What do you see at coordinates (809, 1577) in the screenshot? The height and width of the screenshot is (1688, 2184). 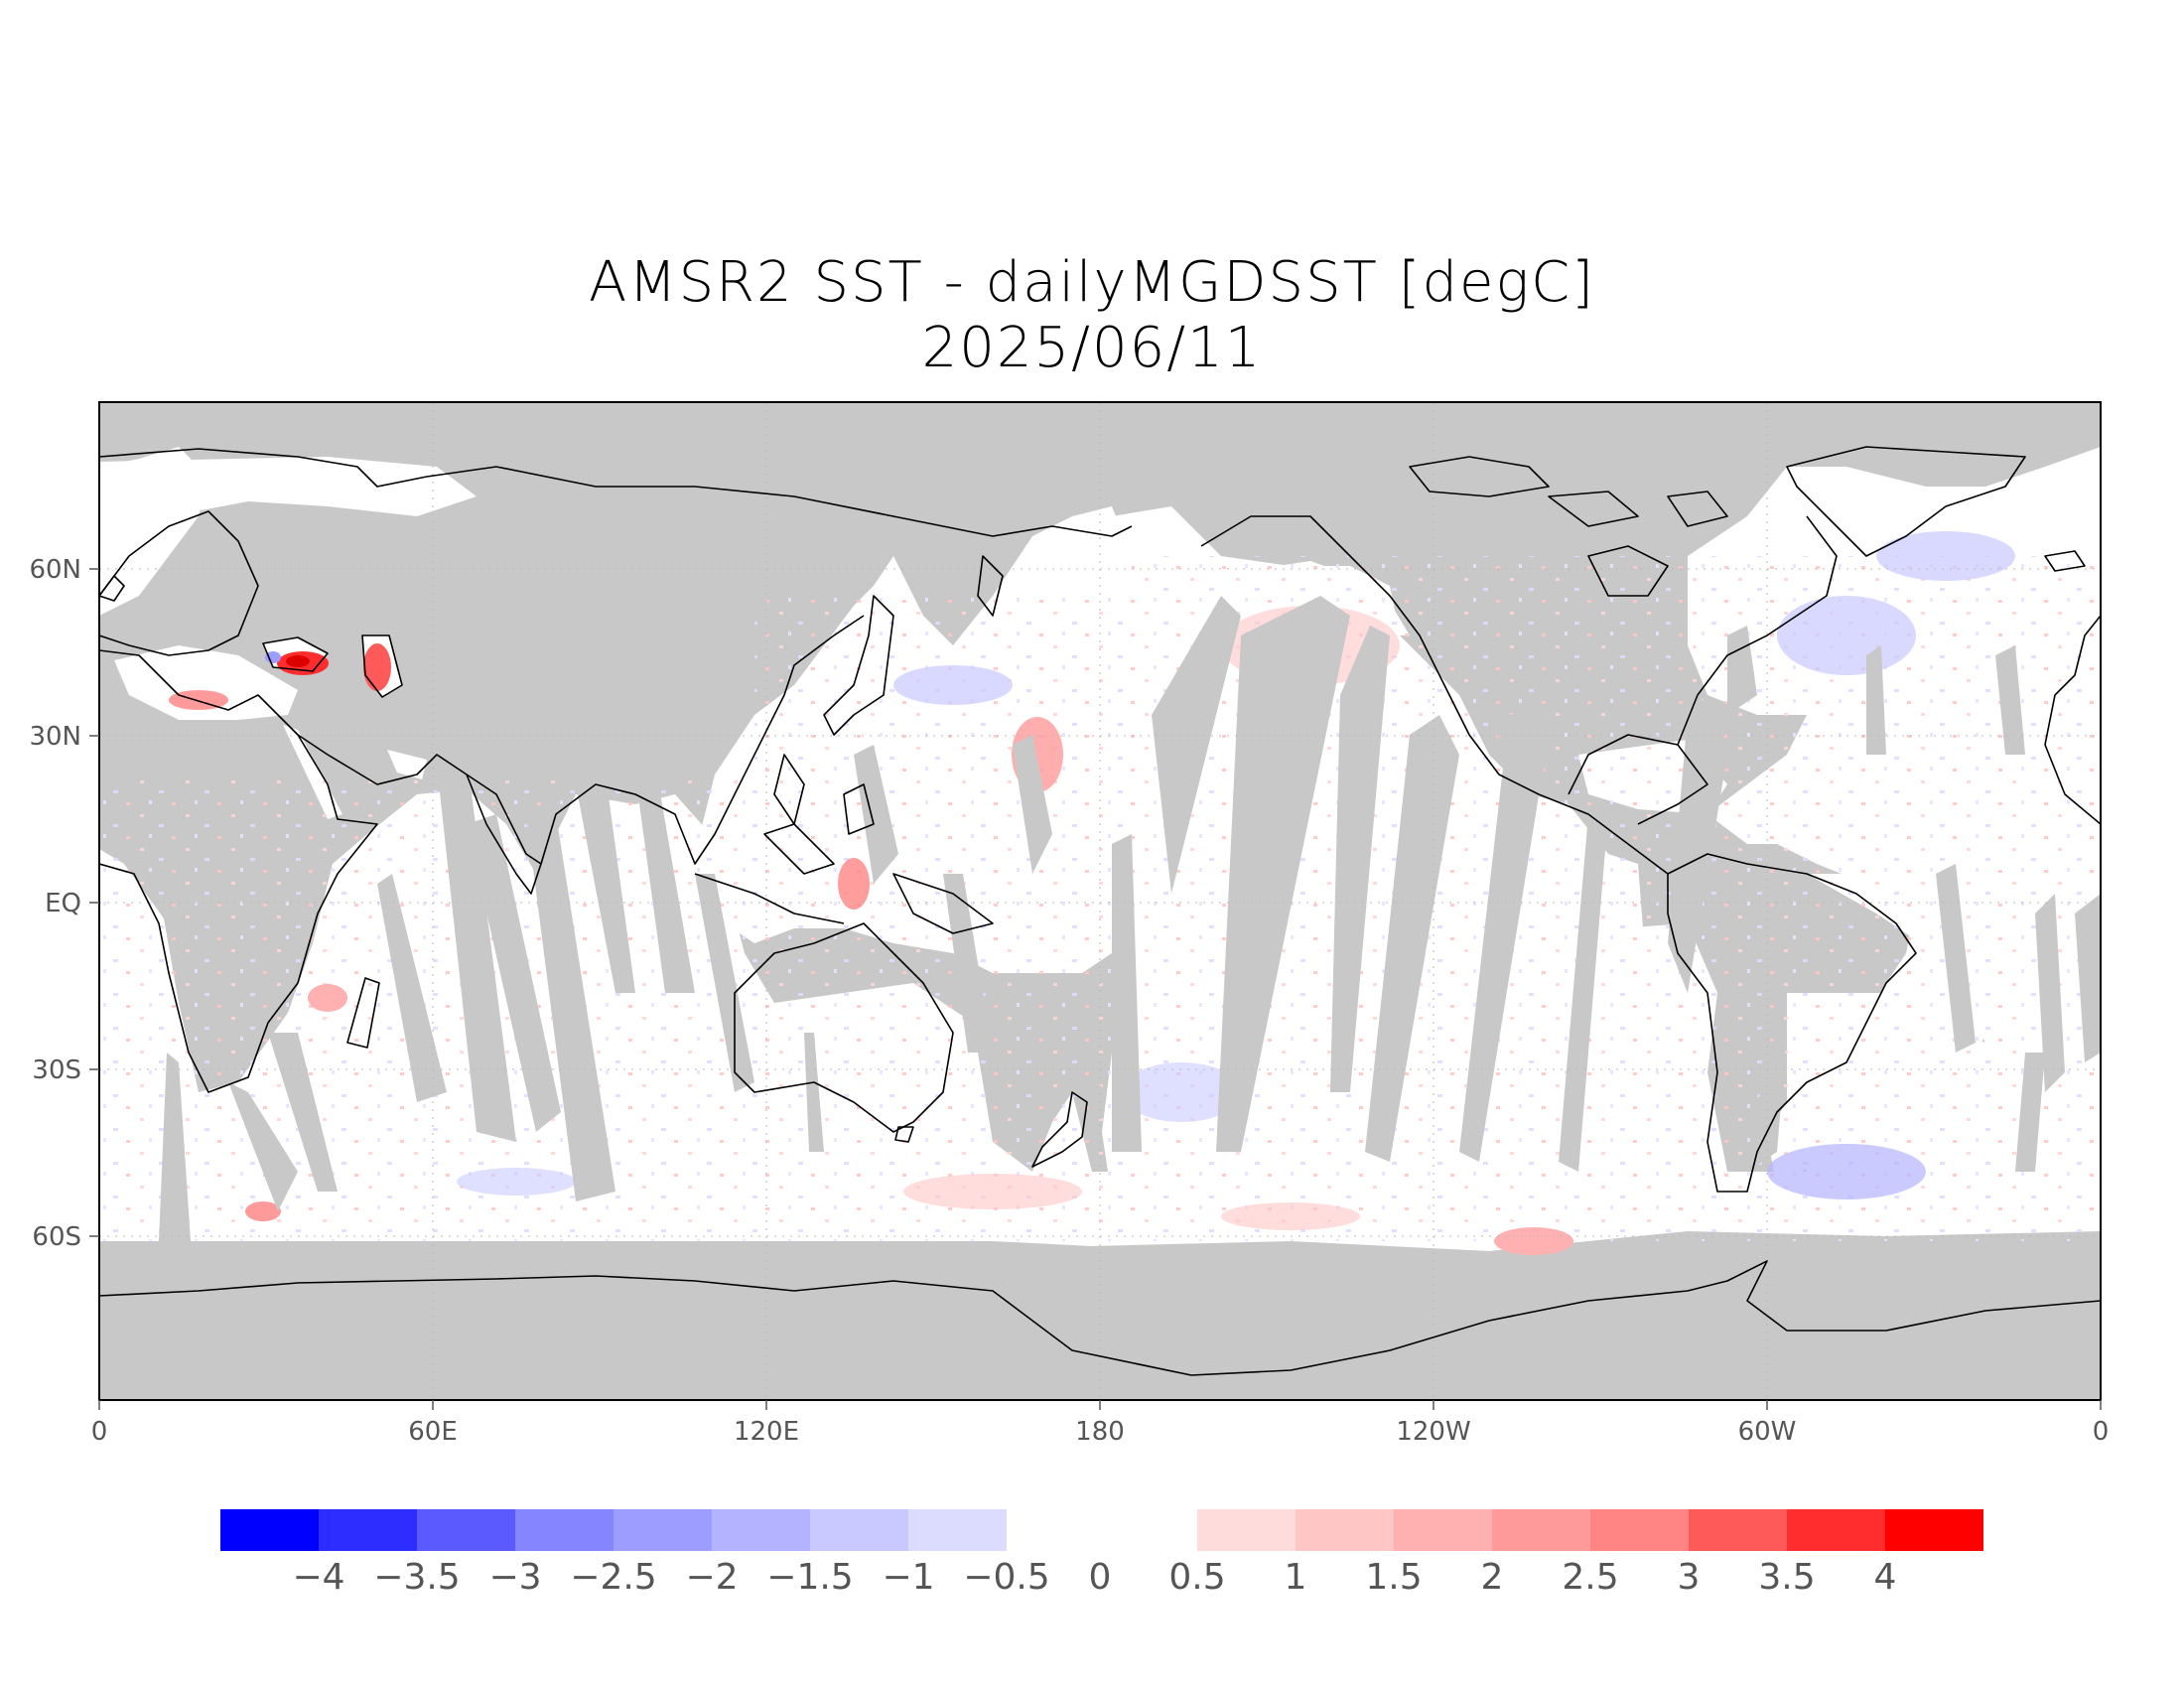 I see `colorbar-negative-label: −1.5` at bounding box center [809, 1577].